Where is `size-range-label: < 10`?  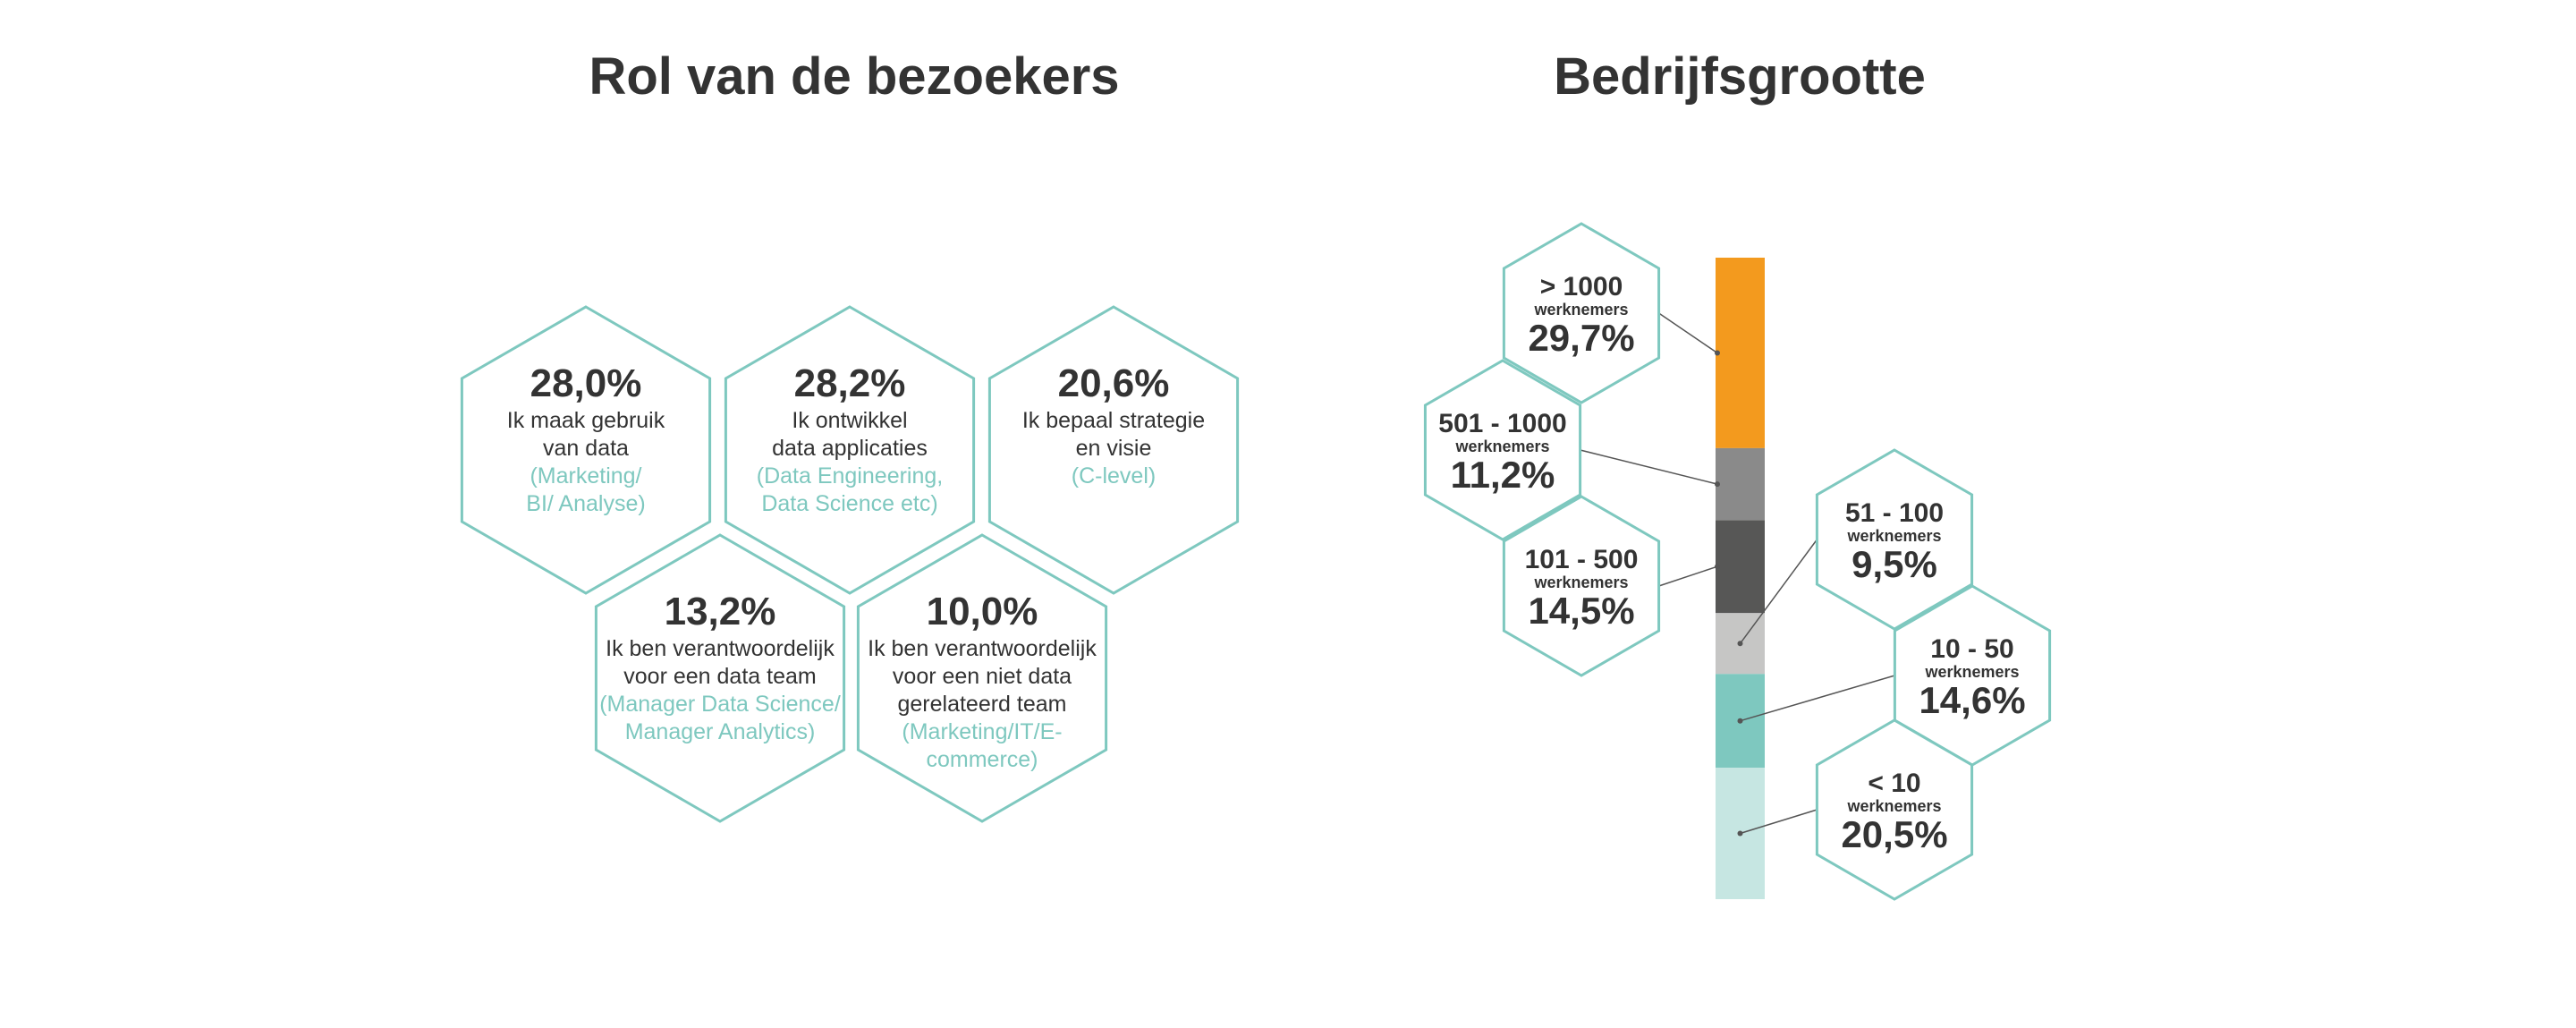
size-range-label: < 10 is located at coordinates (1894, 783).